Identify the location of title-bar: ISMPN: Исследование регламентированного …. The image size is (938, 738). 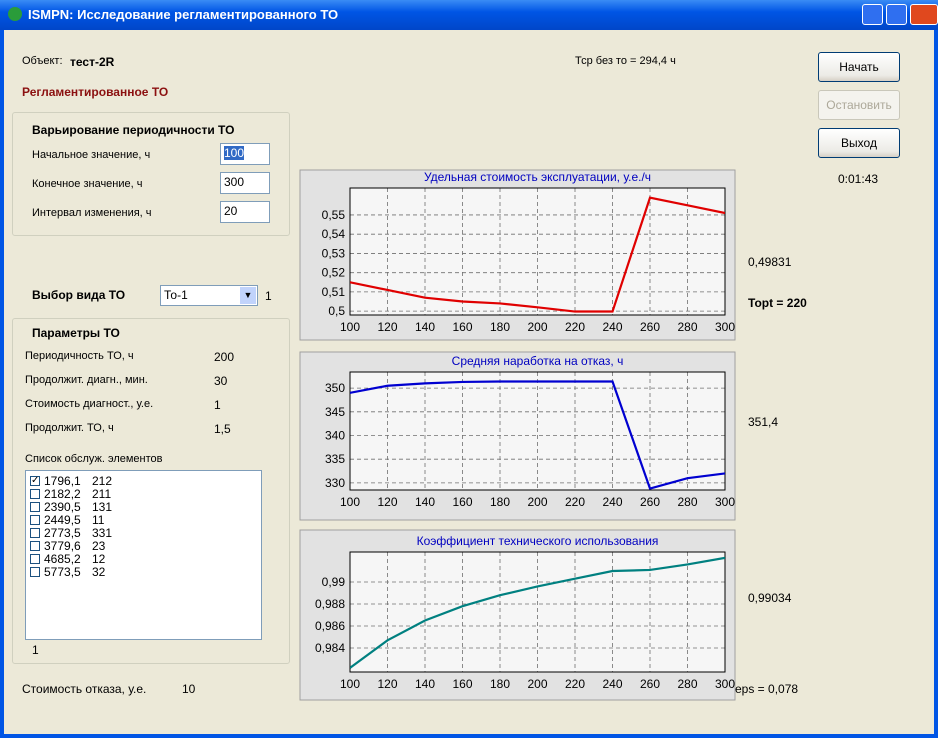
(469, 15).